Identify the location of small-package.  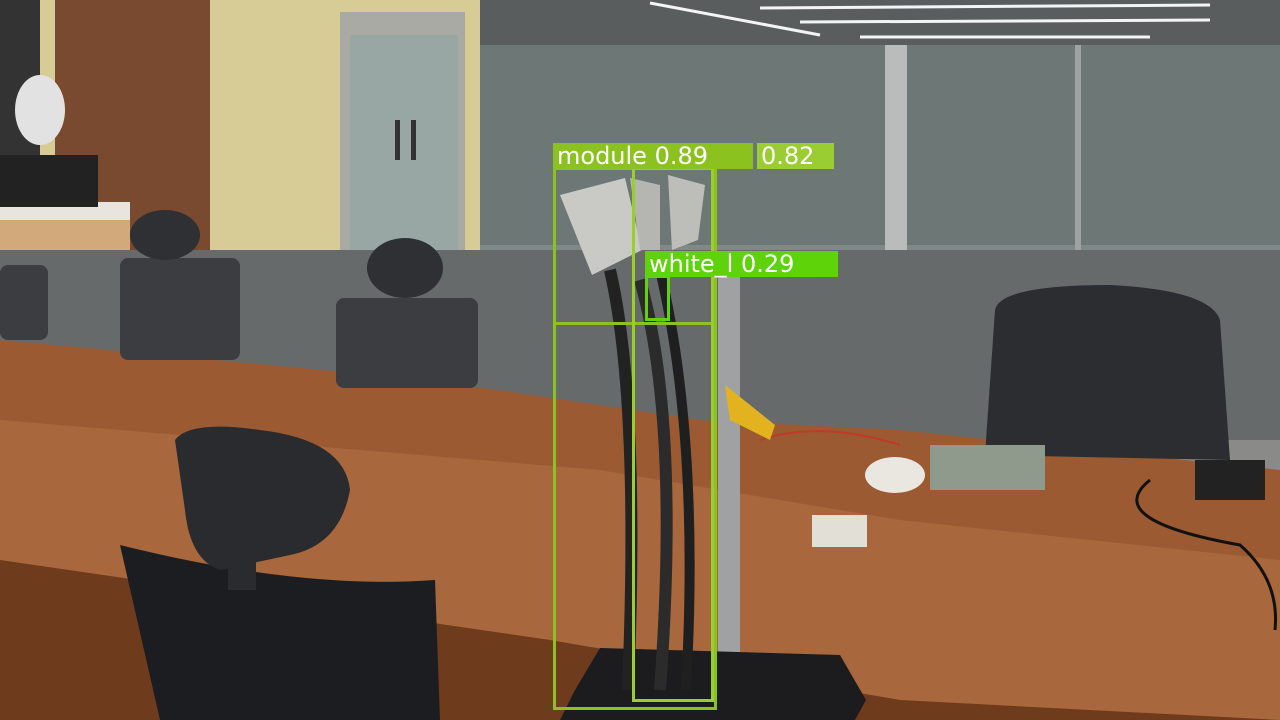
(839, 531).